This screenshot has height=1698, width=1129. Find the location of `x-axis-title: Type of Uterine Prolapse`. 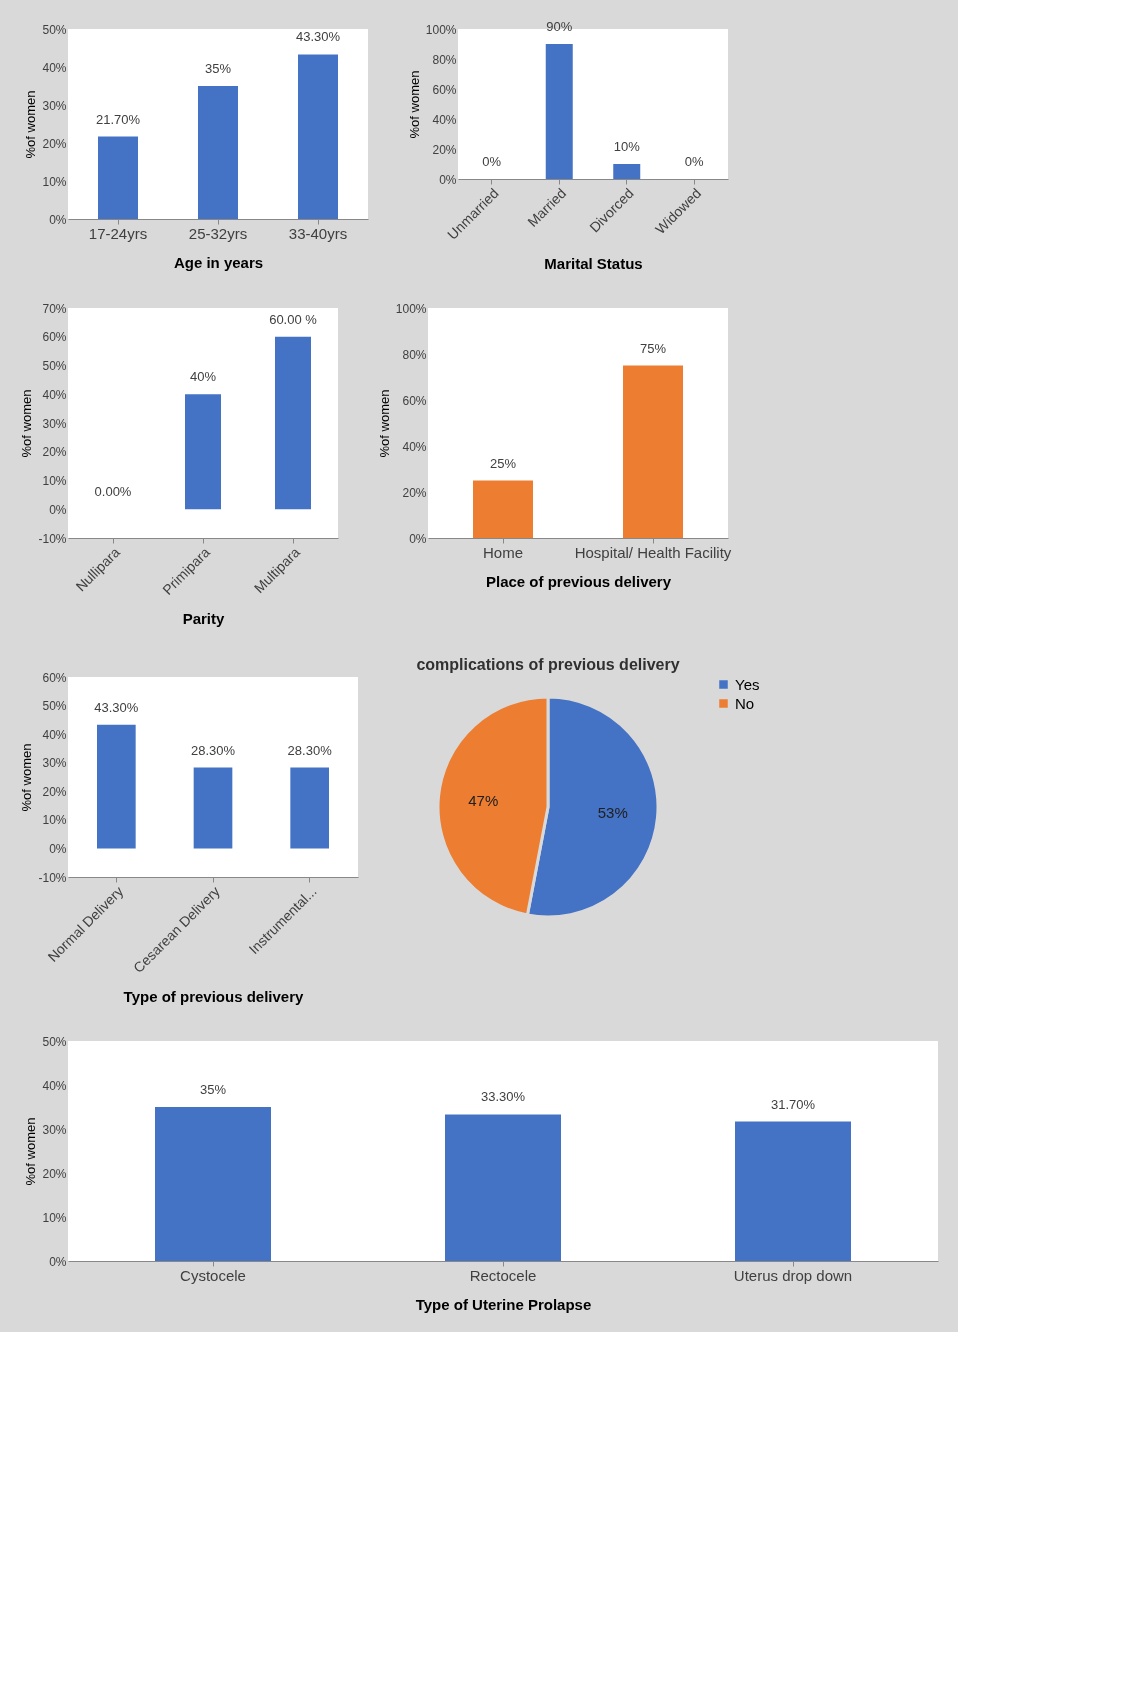

x-axis-title: Type of Uterine Prolapse is located at coordinates (503, 1304).